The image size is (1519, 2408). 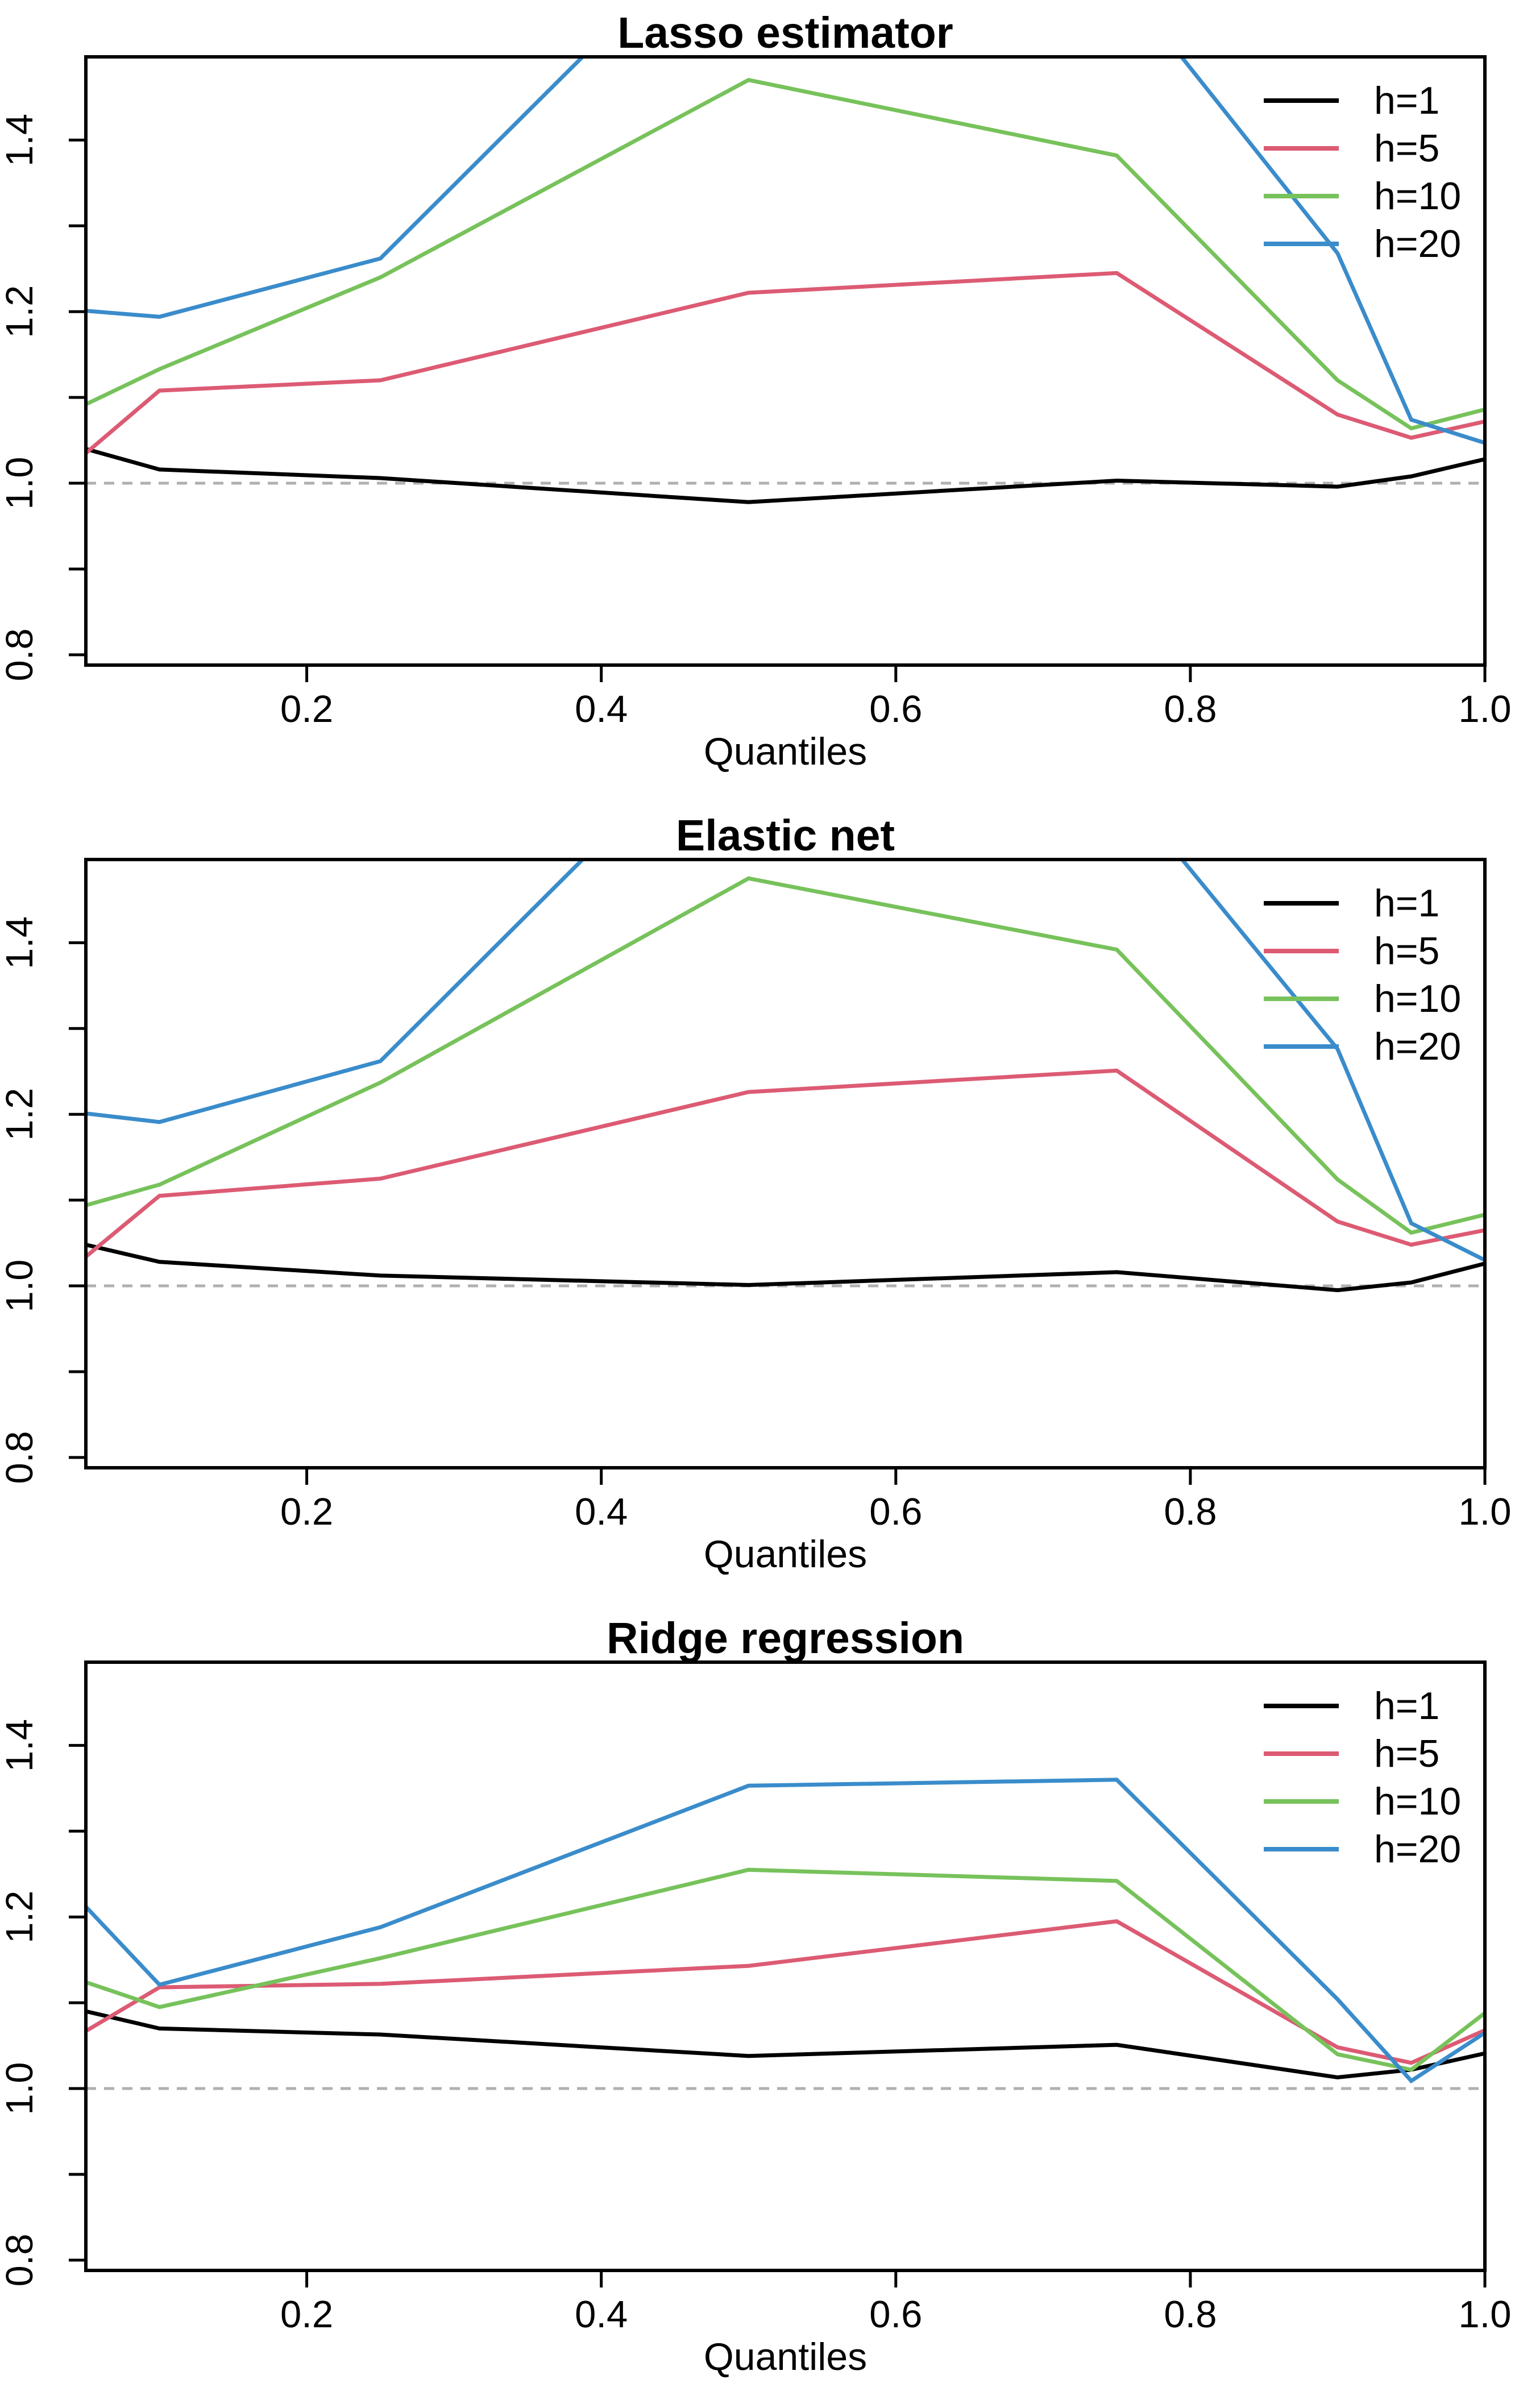 What do you see at coordinates (785, 751) in the screenshot?
I see `x-axis-title-lasso: Quantiles` at bounding box center [785, 751].